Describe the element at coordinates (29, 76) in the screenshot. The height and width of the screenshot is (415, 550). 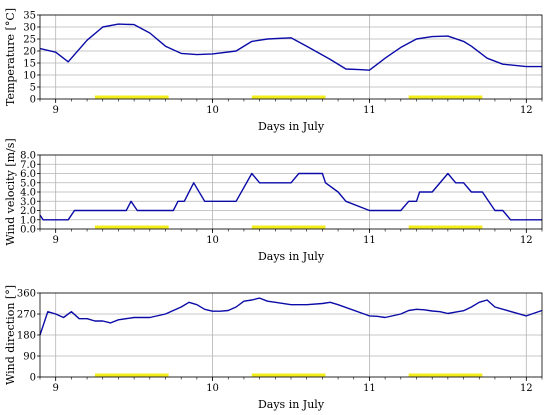
I see `y-tick-label: 10` at that location.